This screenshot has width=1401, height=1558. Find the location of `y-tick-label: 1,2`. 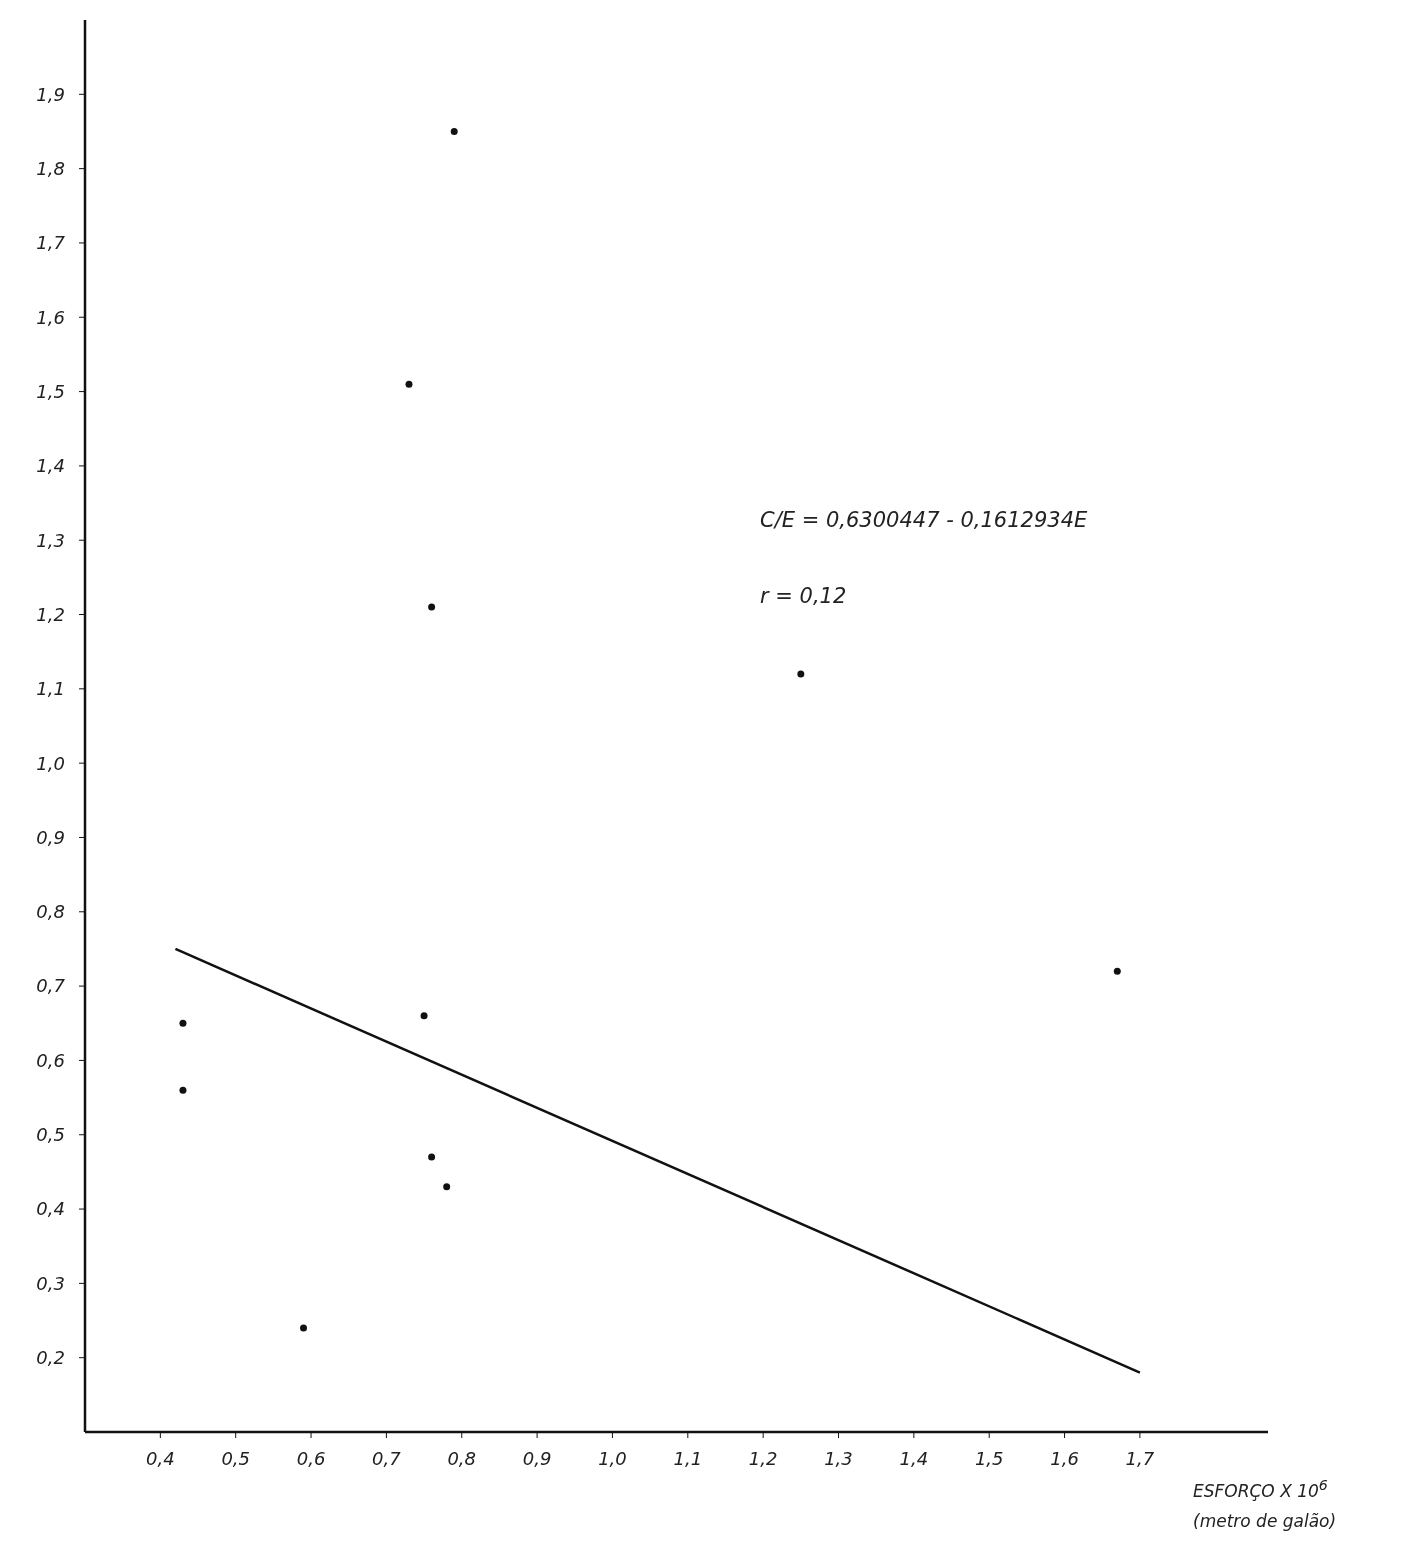

y-tick-label: 1,2 is located at coordinates (50, 614).